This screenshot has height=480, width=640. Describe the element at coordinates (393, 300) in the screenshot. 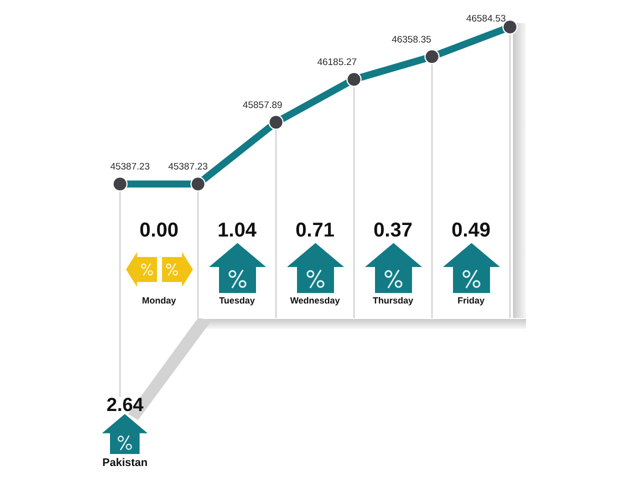

I see `text: Thursday` at that location.